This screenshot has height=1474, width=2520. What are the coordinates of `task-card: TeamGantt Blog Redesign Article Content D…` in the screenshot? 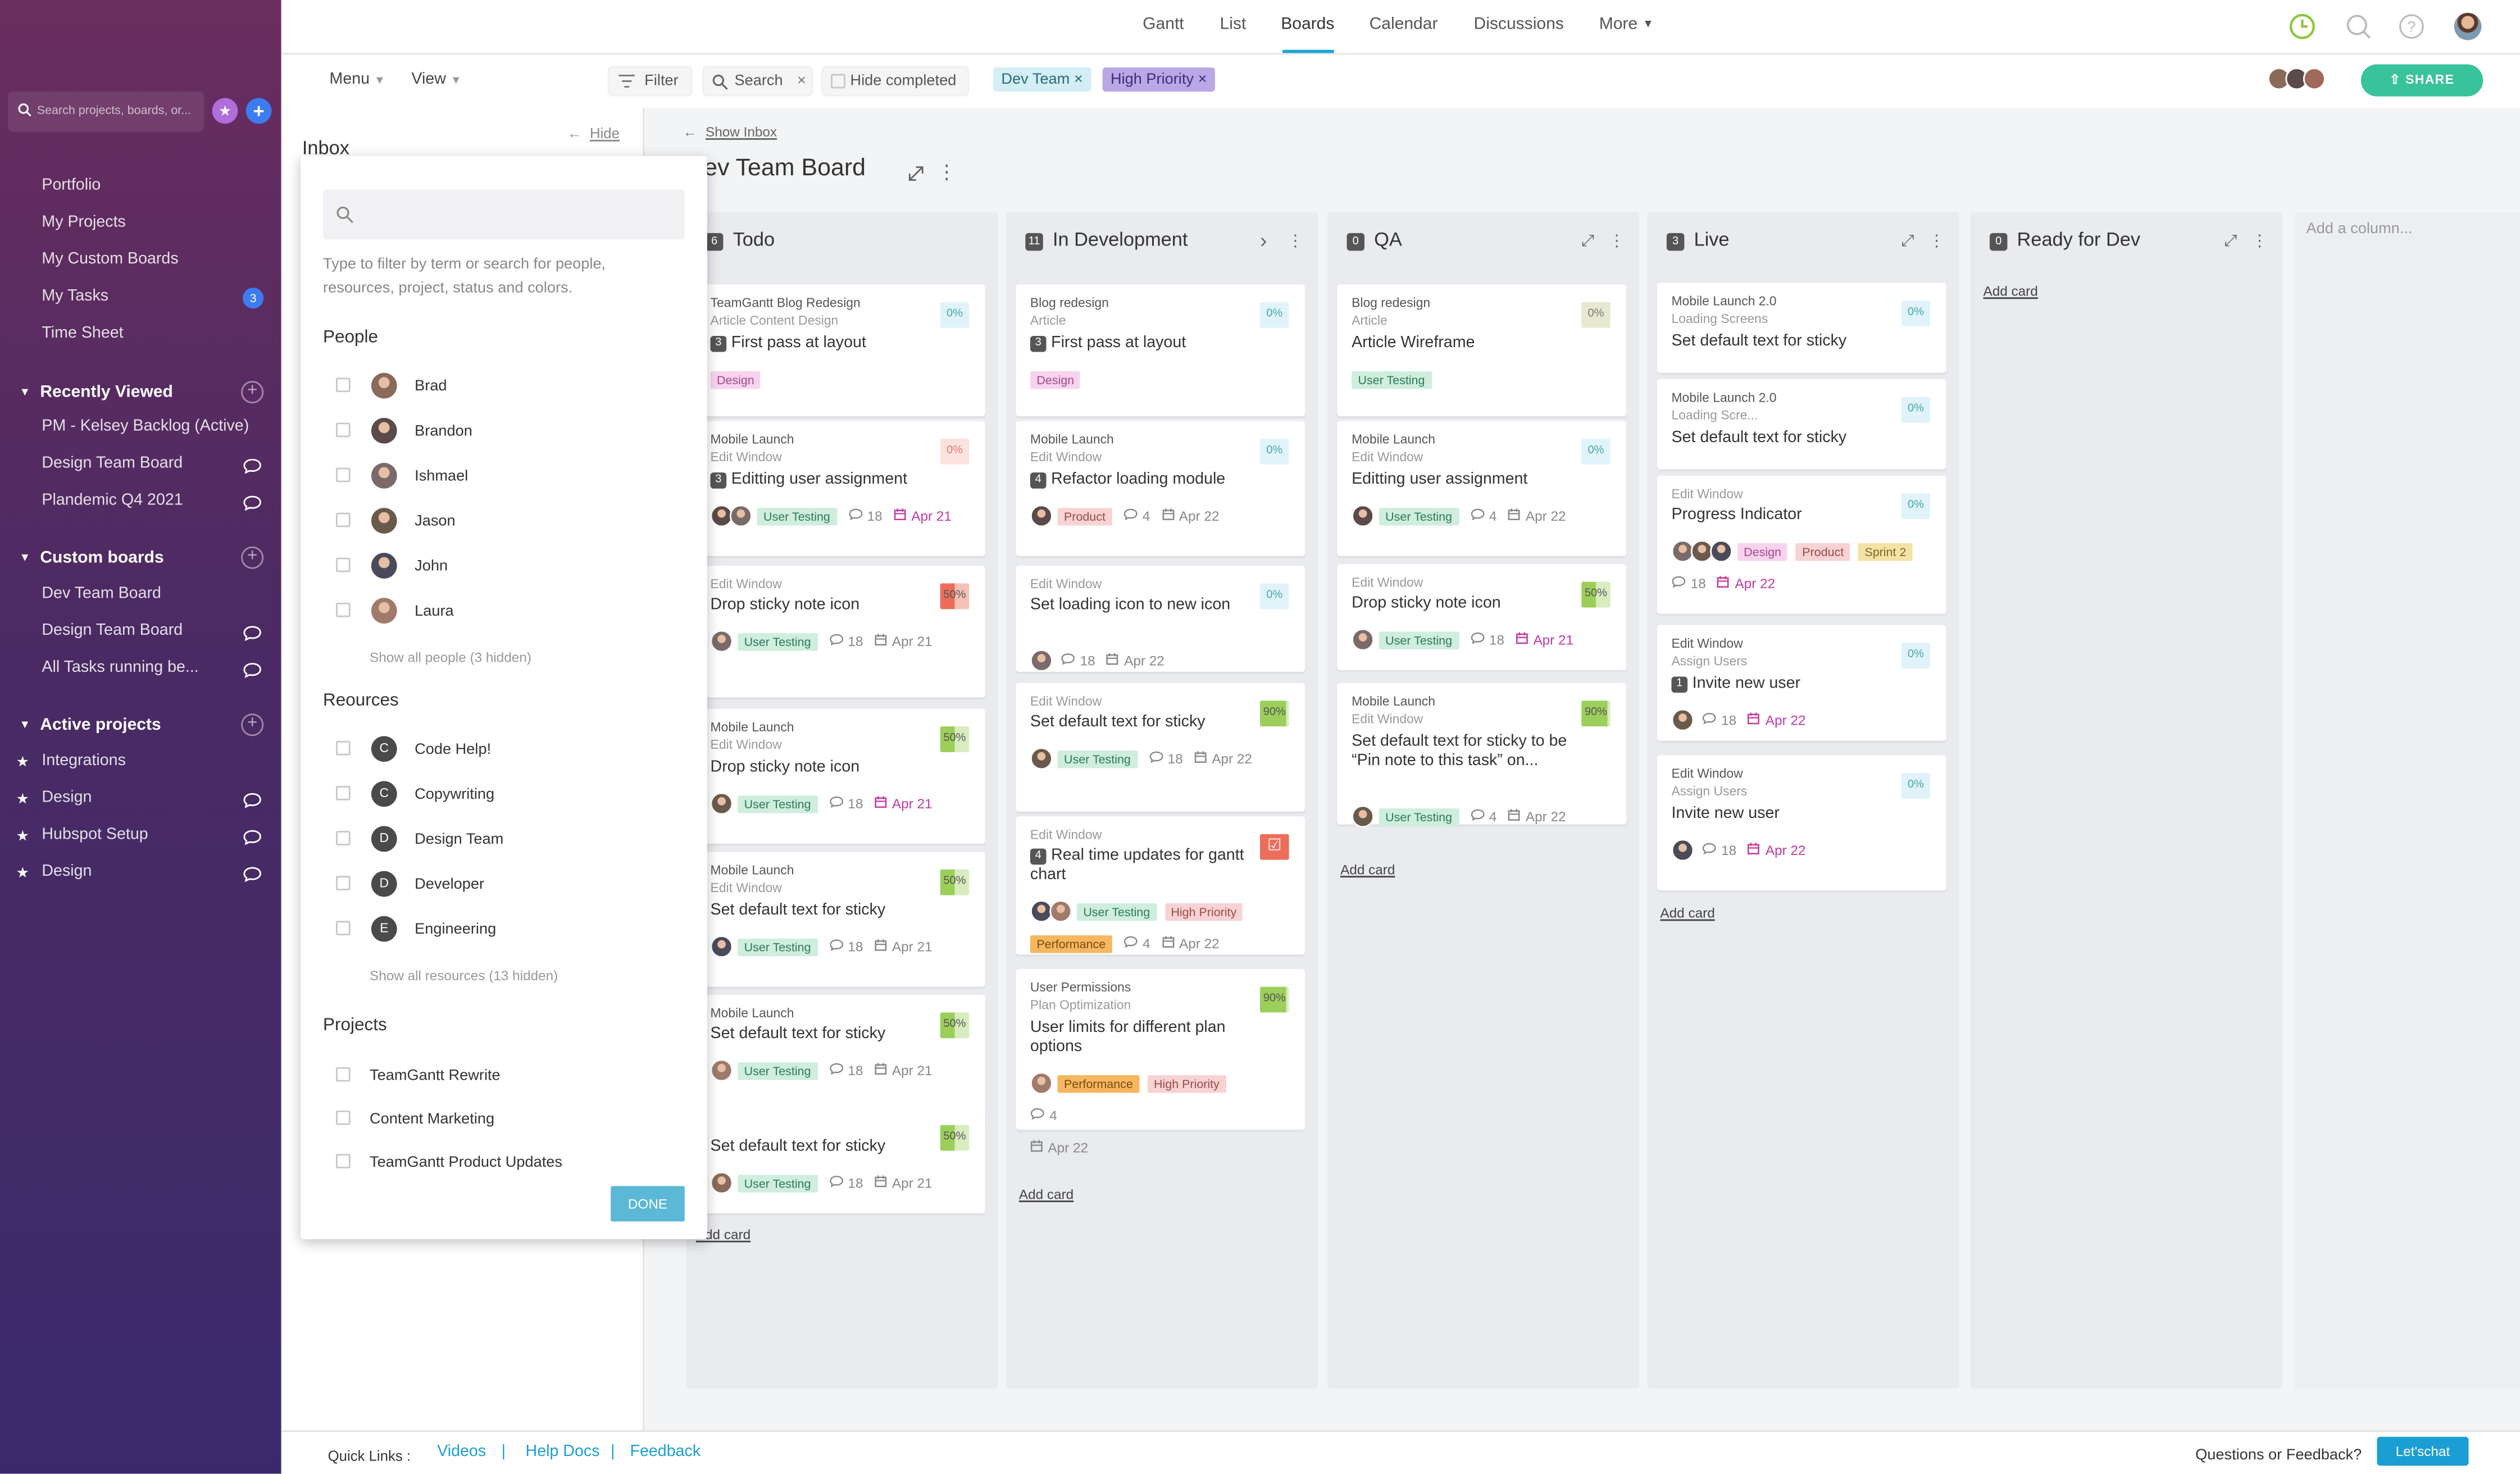 It's located at (840, 350).